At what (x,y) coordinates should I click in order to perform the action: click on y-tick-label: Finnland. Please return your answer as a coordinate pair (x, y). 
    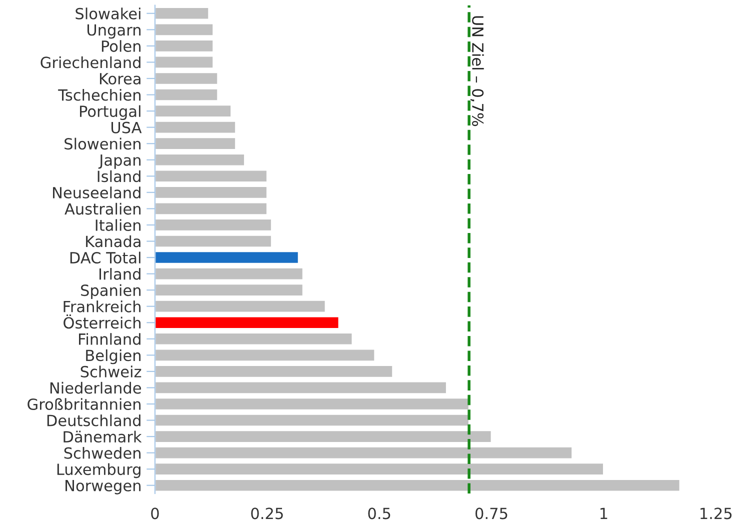
    Looking at the image, I should click on (109, 339).